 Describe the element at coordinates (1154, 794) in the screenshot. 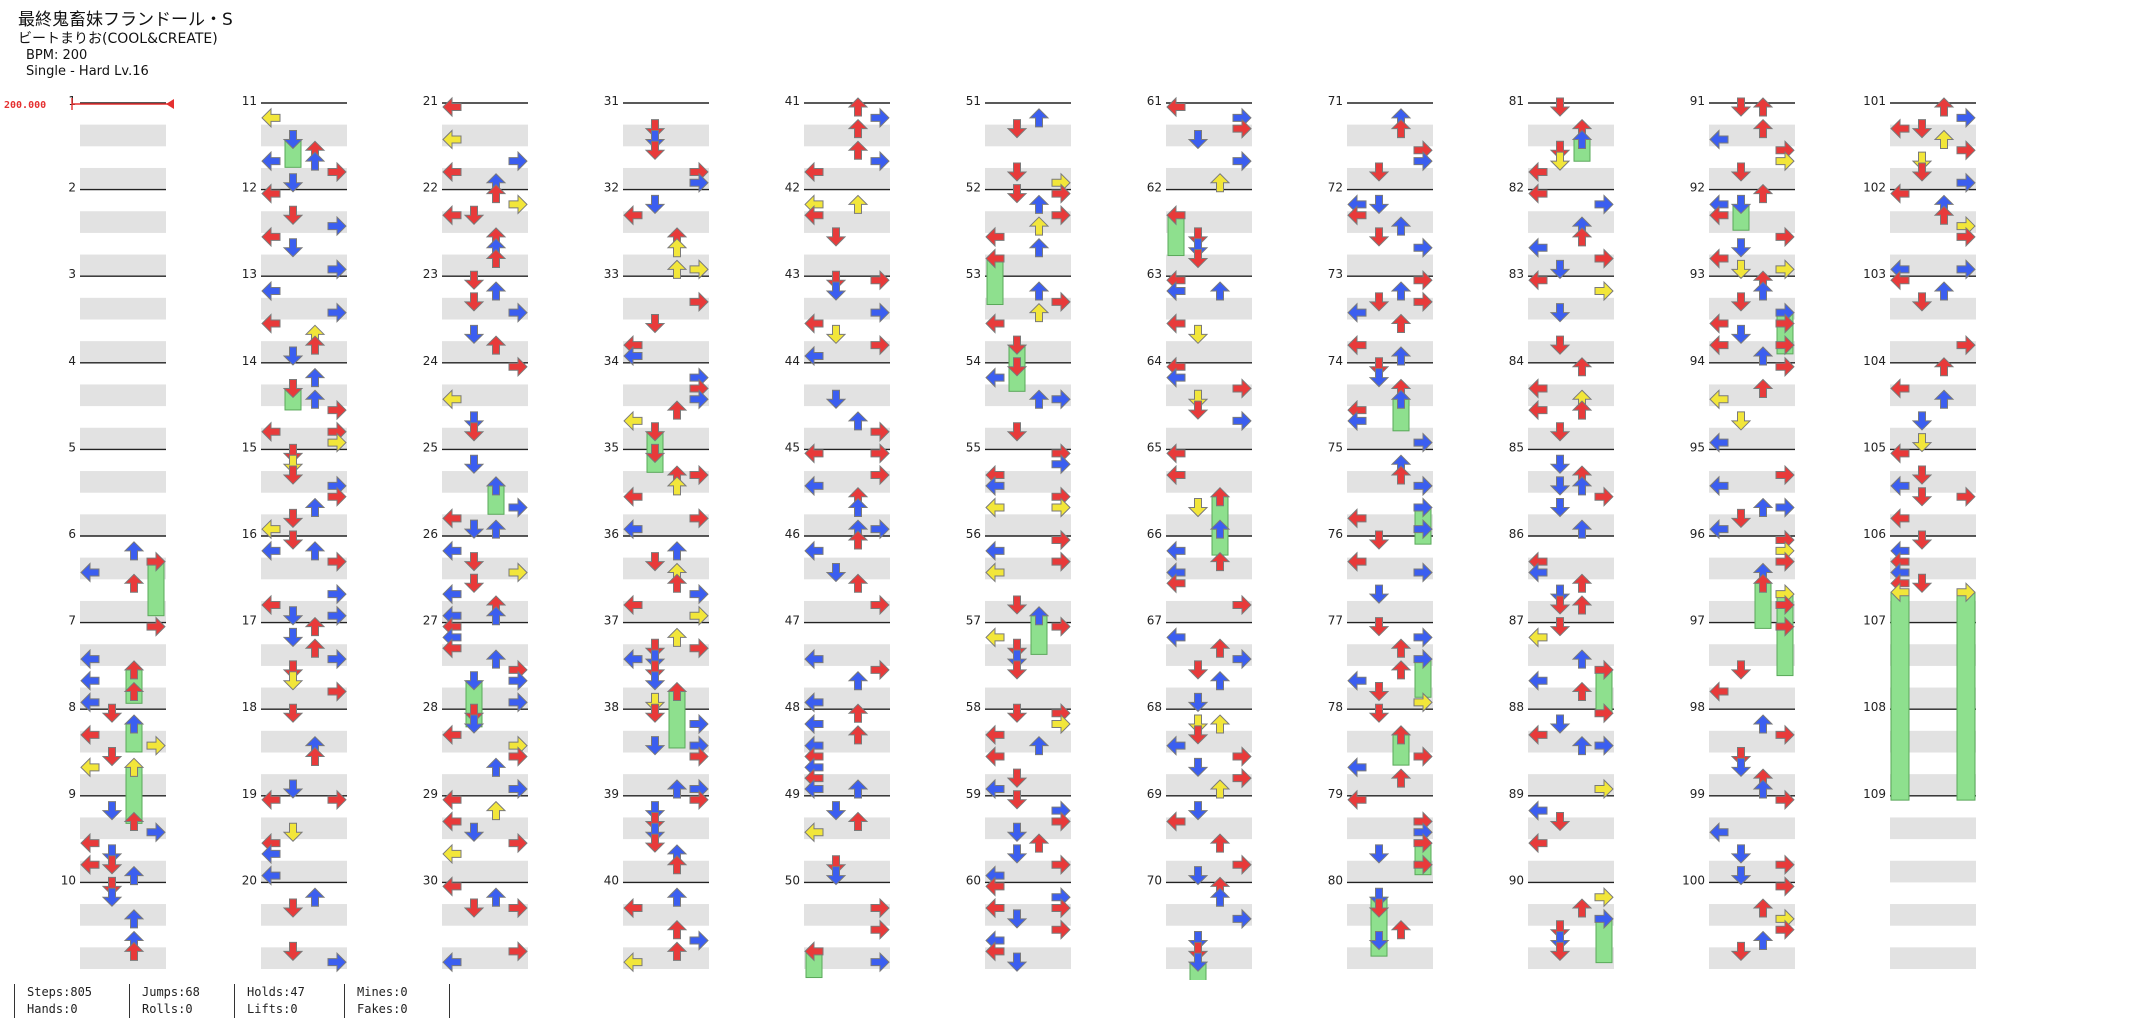

I see `measure-number: 69` at that location.